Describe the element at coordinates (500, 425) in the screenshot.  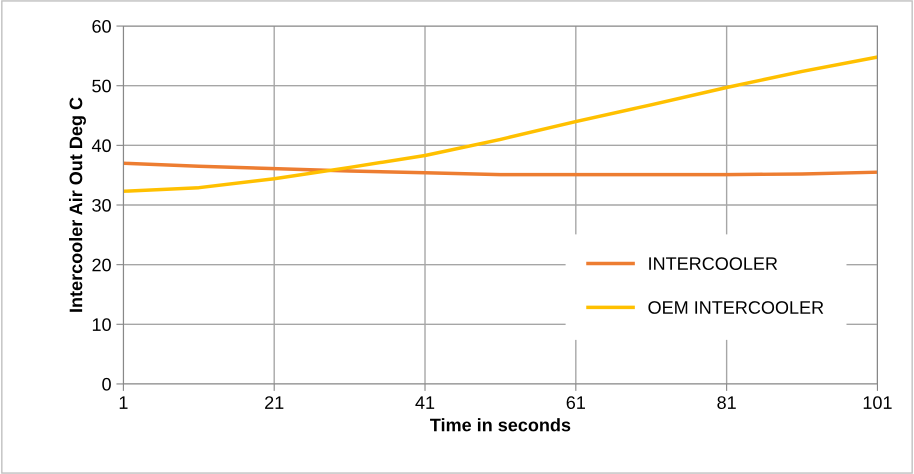
I see `x-axis-title: Time in seconds` at that location.